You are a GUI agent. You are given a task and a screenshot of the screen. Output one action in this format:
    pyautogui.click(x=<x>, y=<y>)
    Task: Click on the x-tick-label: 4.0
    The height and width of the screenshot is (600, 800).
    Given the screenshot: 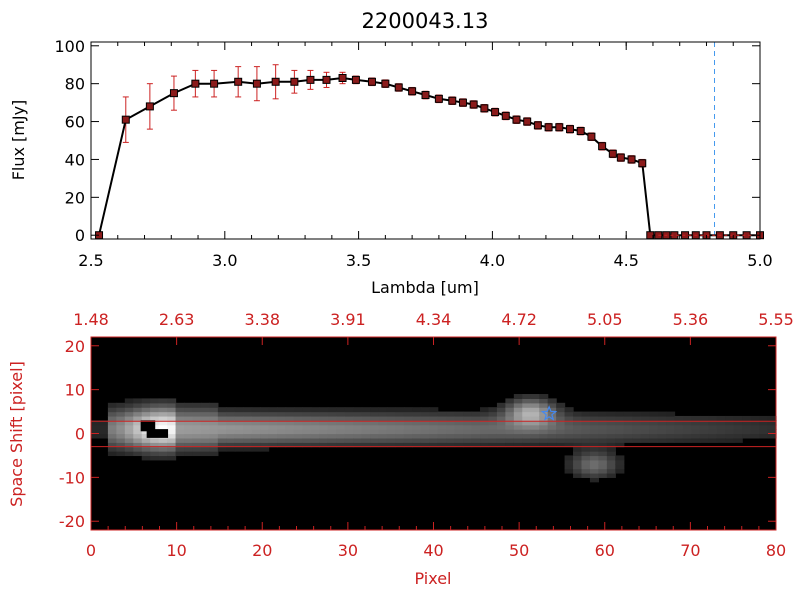 What is the action you would take?
    pyautogui.click(x=492, y=260)
    